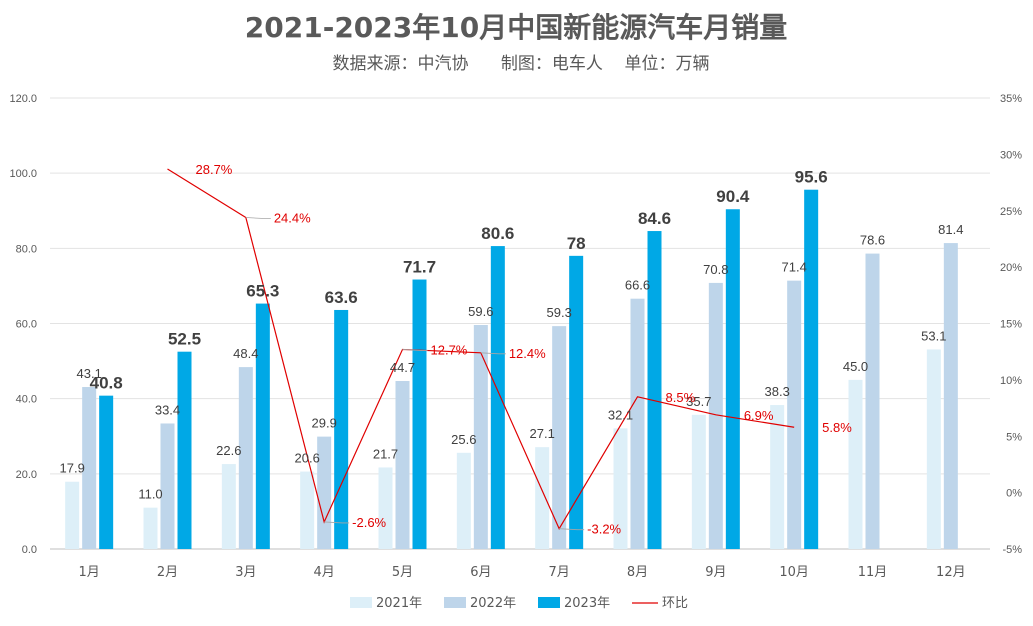 The image size is (1033, 626). Describe the element at coordinates (324, 423) in the screenshot. I see `data-label-2022年: 29.9` at that location.